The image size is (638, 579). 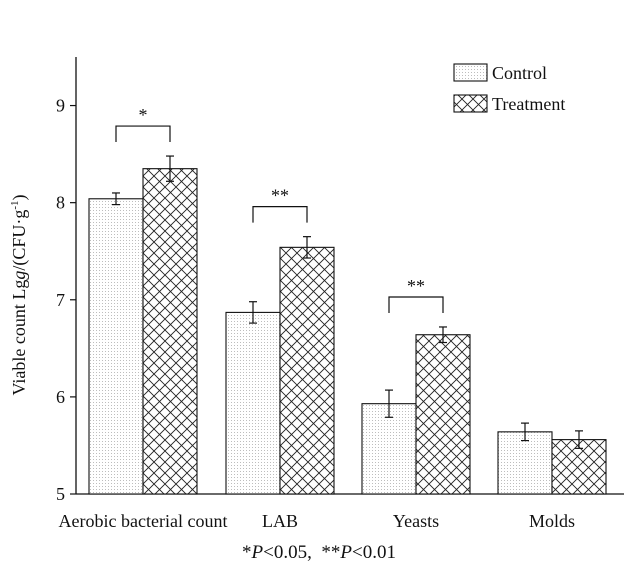 I want to click on legend-swatch-control, so click(x=470, y=72).